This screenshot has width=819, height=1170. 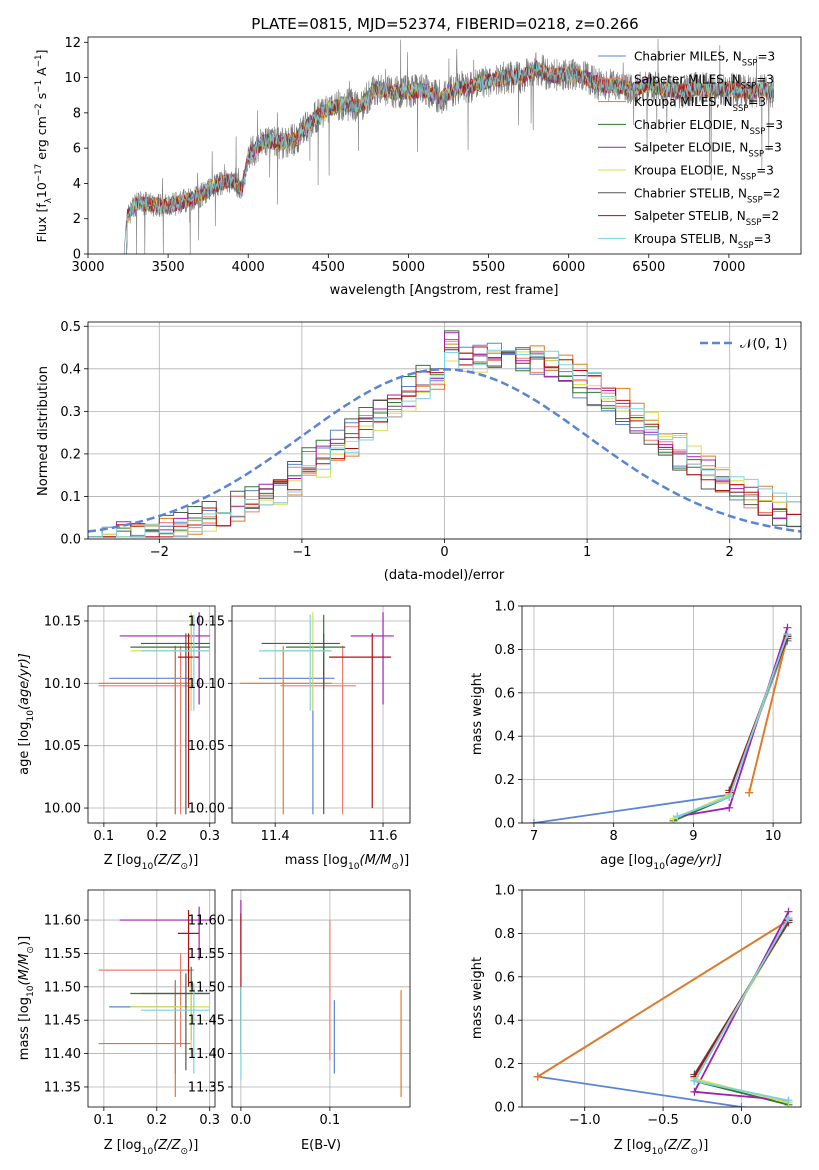 What do you see at coordinates (477, 998) in the screenshot?
I see `weight-vs-Z-ylabel: mass weight` at bounding box center [477, 998].